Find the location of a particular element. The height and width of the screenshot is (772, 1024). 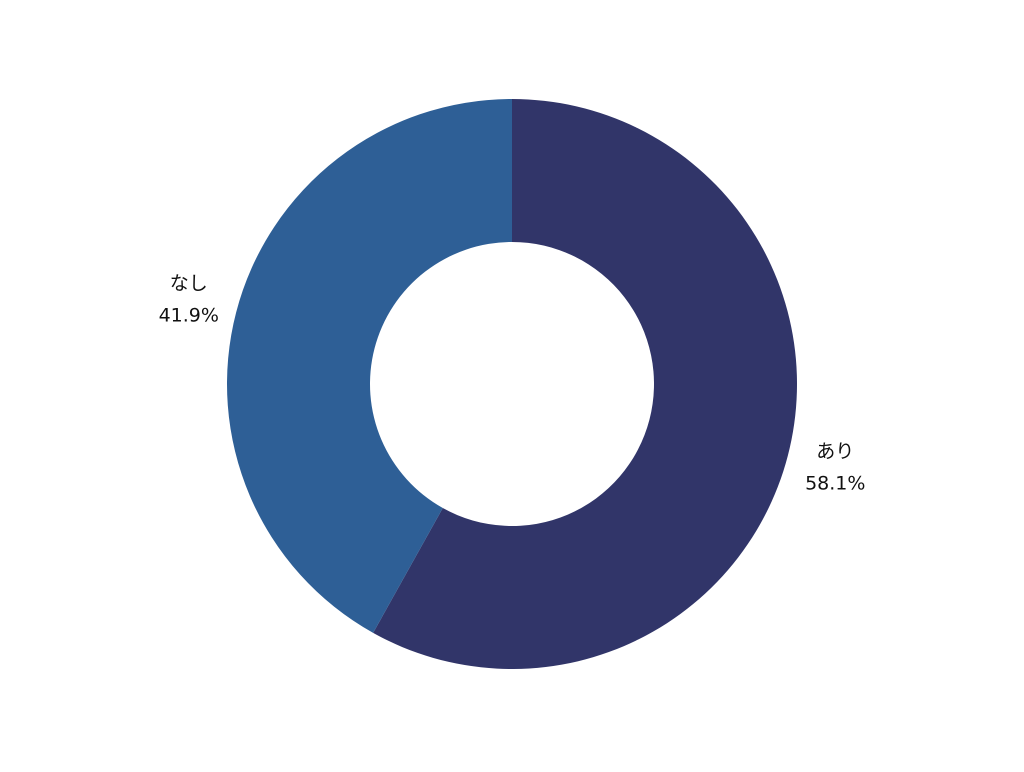

slice-label: あり is located at coordinates (835, 452).